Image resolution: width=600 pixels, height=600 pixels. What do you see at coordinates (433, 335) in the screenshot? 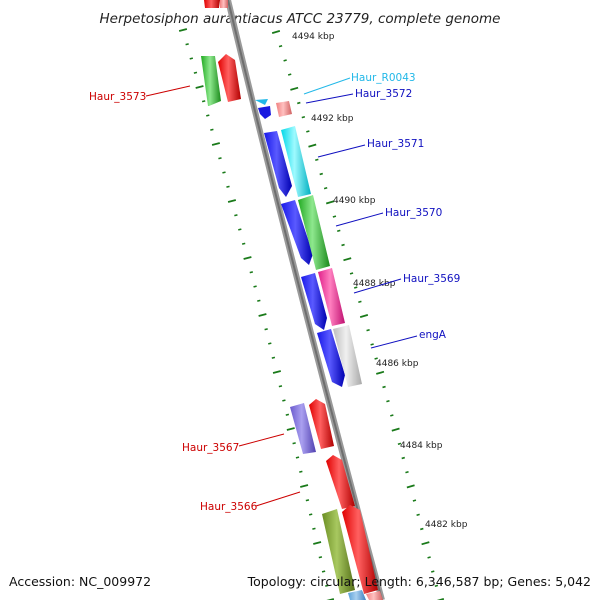
I see `gene-label-enga: engA` at bounding box center [433, 335].